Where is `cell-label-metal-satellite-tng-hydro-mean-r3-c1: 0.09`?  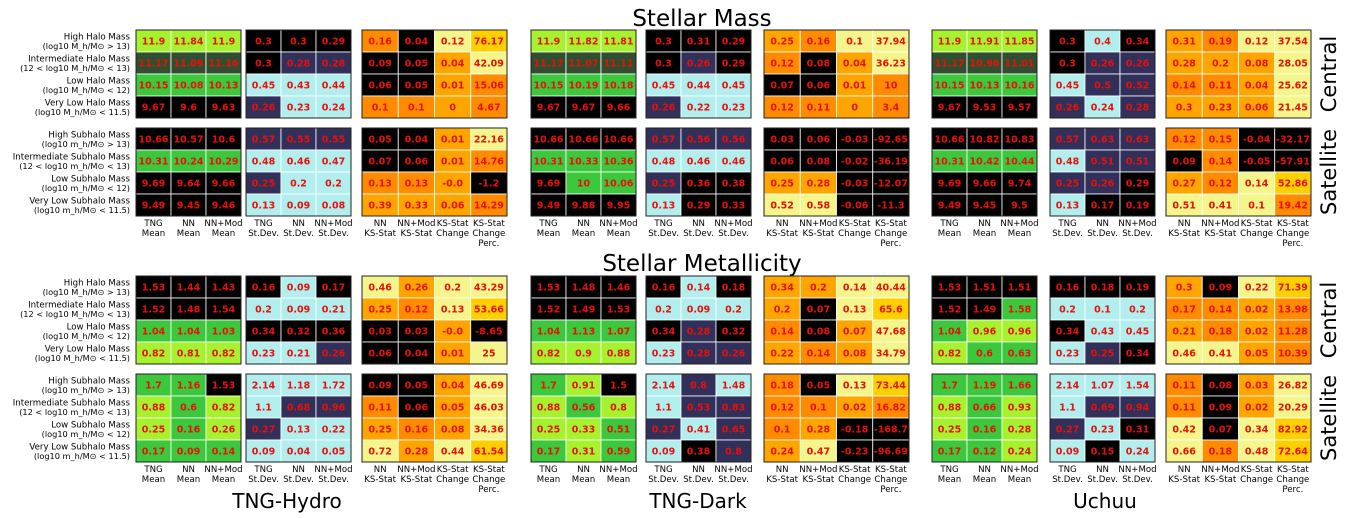 cell-label-metal-satellite-tng-hydro-mean-r3-c1: 0.09 is located at coordinates (188, 452).